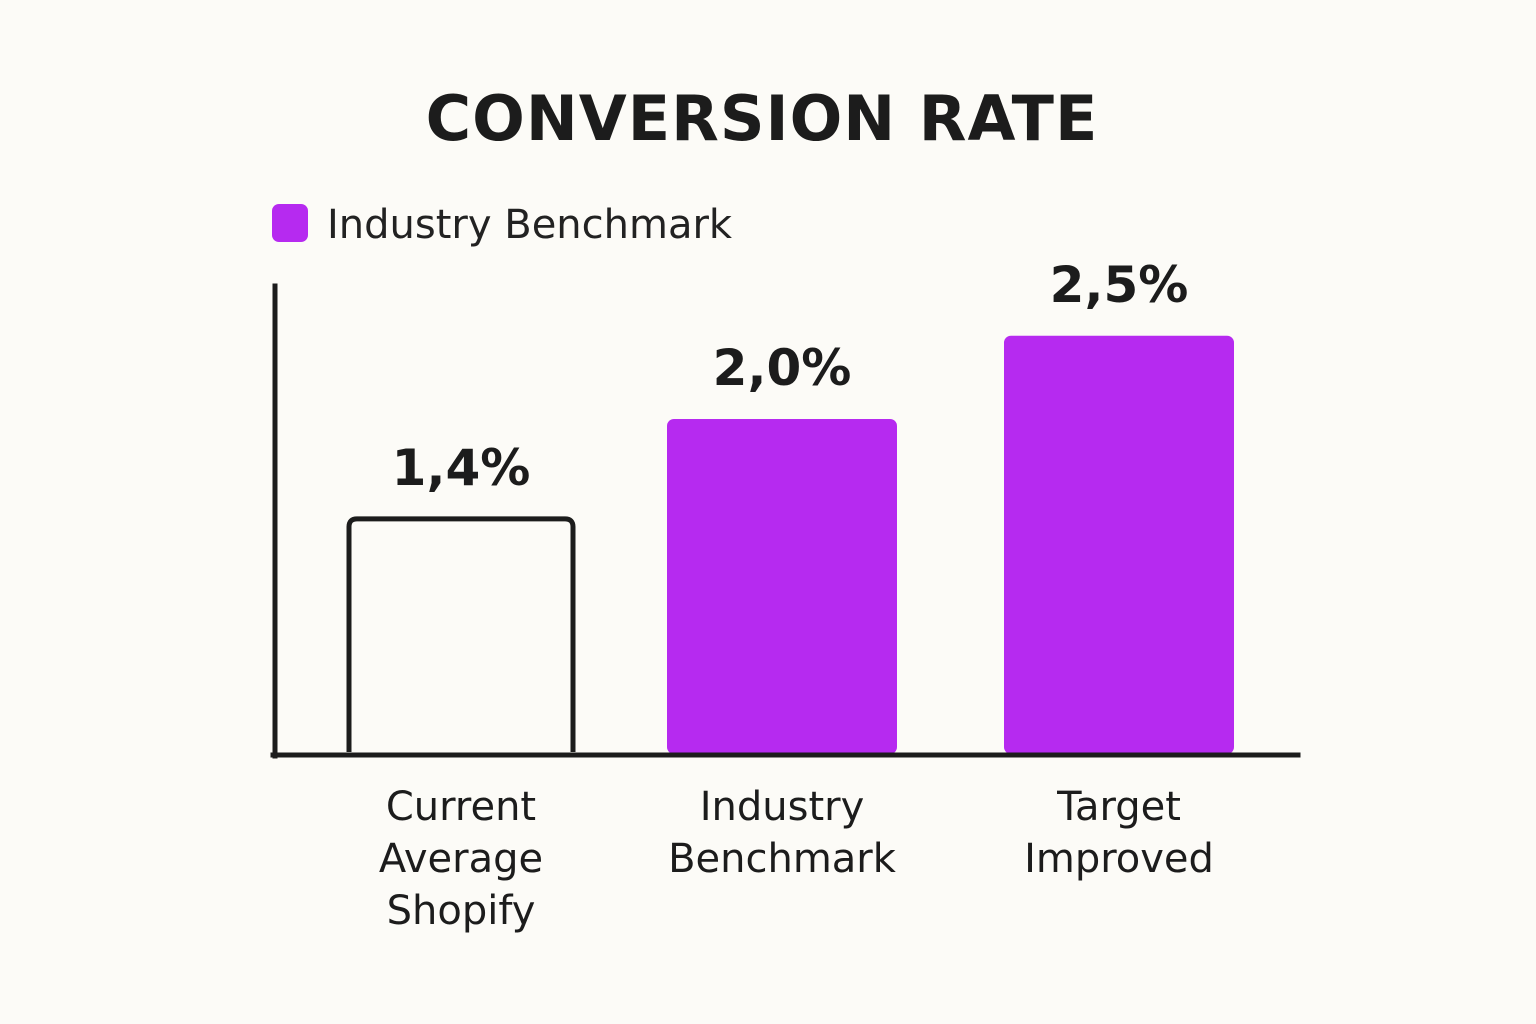 The width and height of the screenshot is (1536, 1024). Describe the element at coordinates (1119, 859) in the screenshot. I see `category-label-line: Improved` at that location.